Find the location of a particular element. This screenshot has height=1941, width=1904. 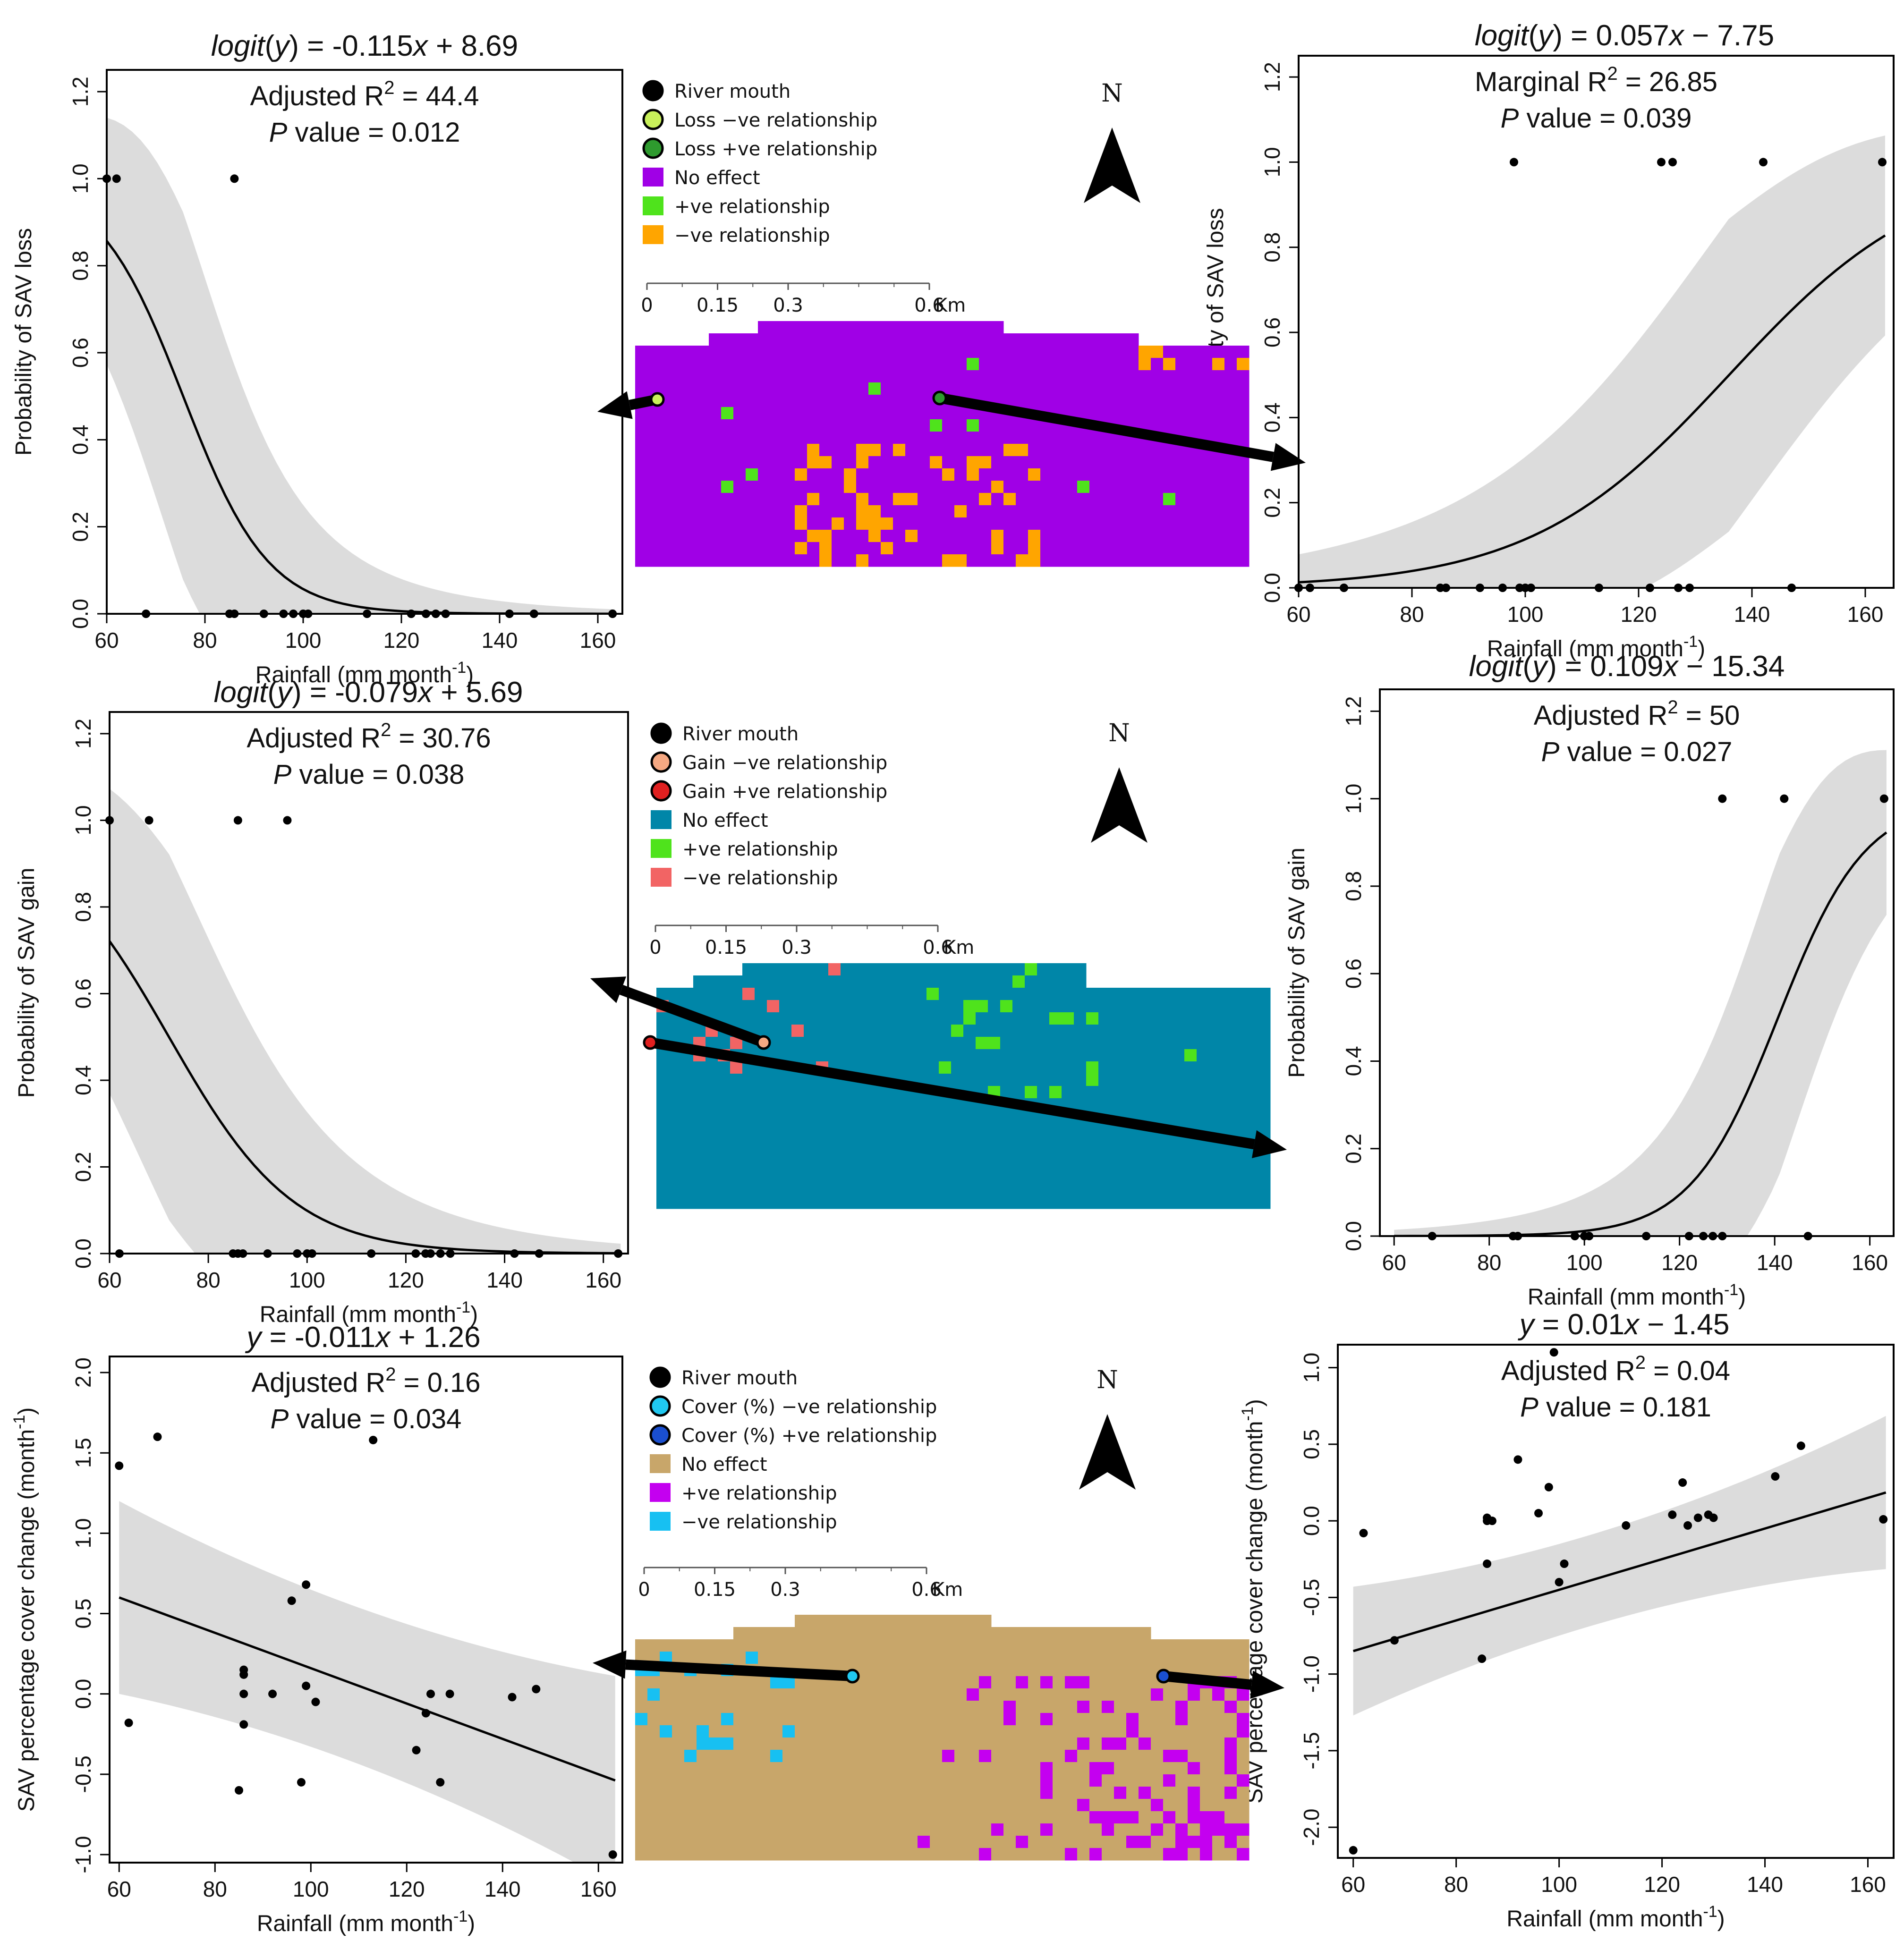

p4-data-point is located at coordinates (1883, 798).